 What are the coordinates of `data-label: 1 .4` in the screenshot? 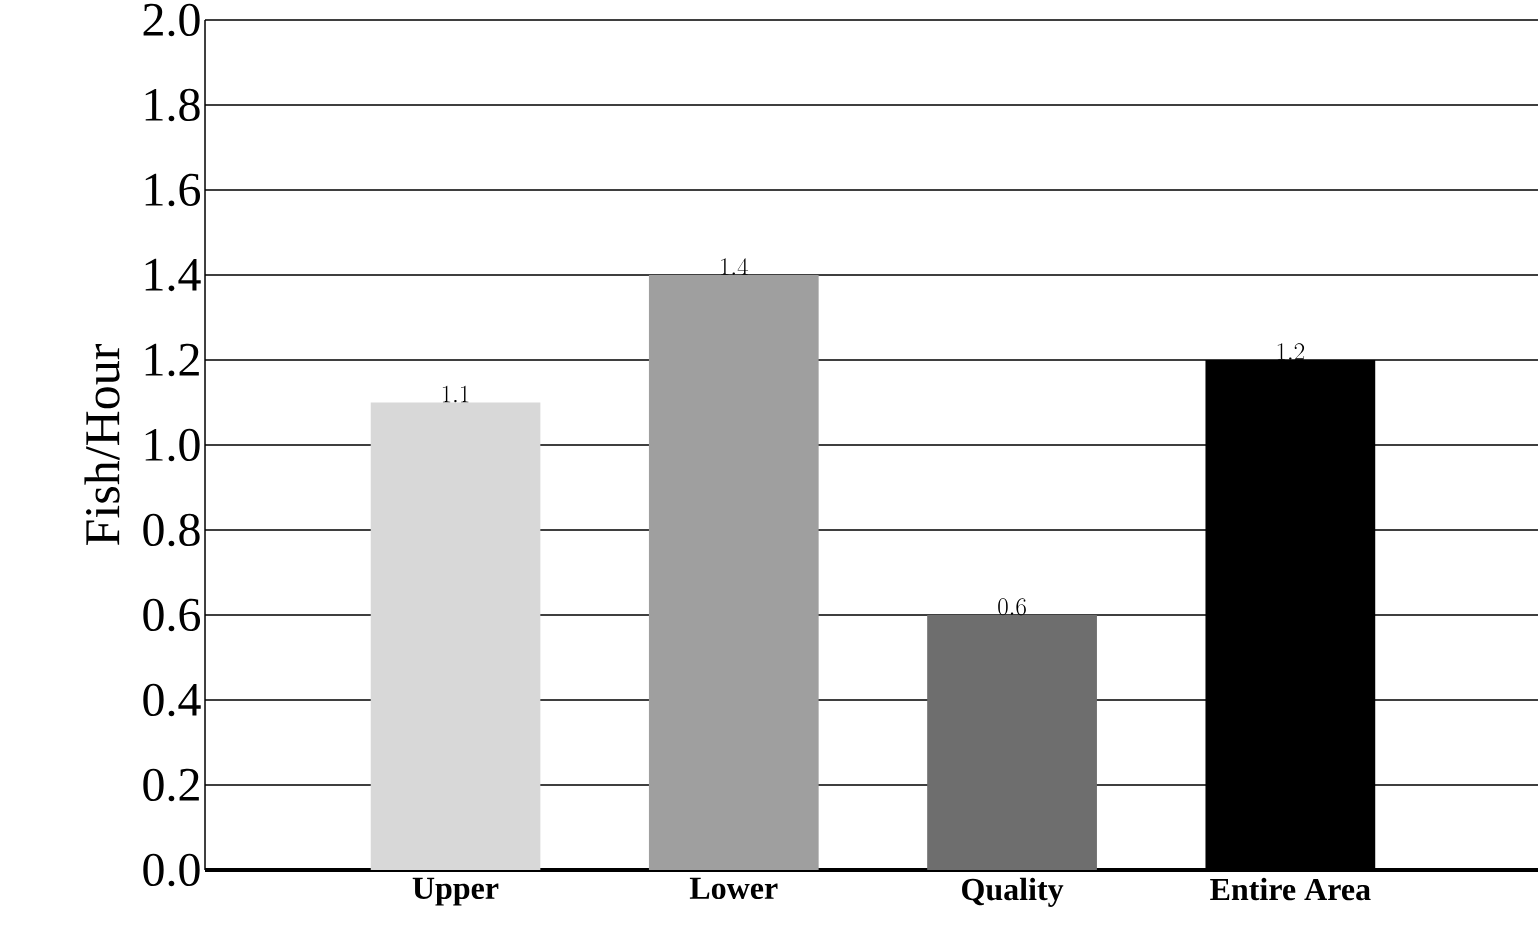 It's located at (735, 266).